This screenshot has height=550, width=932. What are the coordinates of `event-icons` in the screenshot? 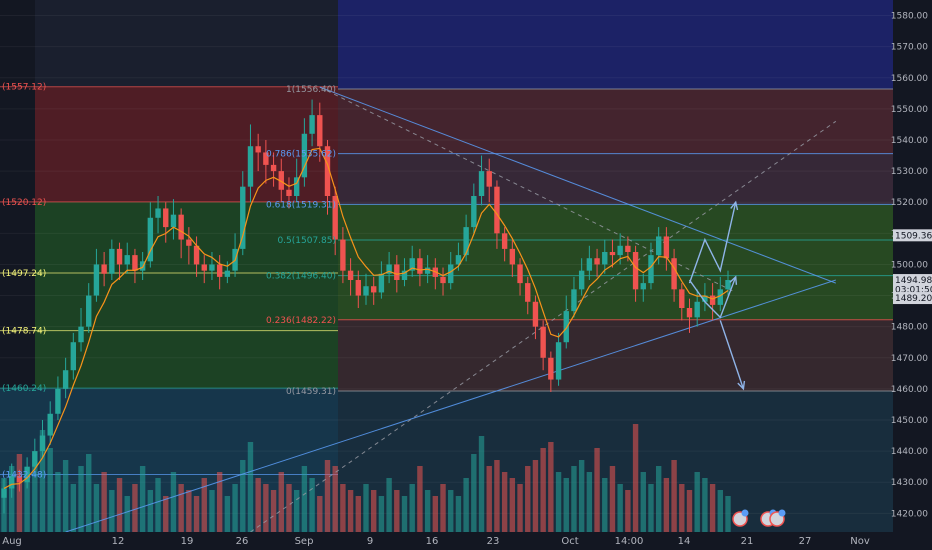 It's located at (759, 518).